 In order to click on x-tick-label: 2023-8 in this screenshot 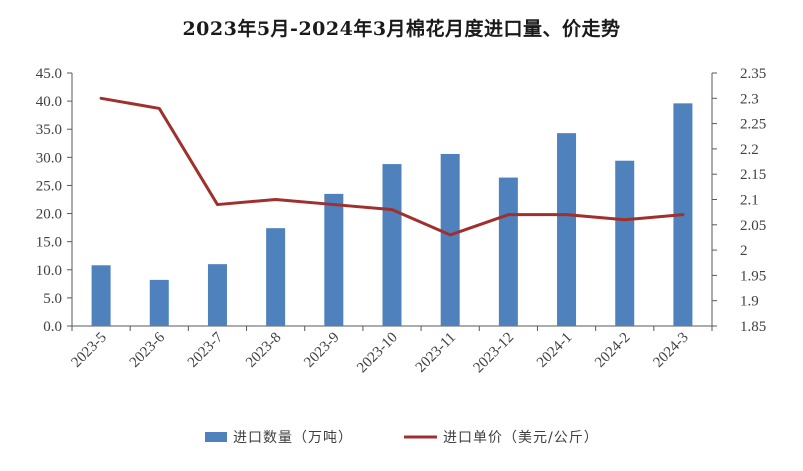, I will do `click(263, 350)`.